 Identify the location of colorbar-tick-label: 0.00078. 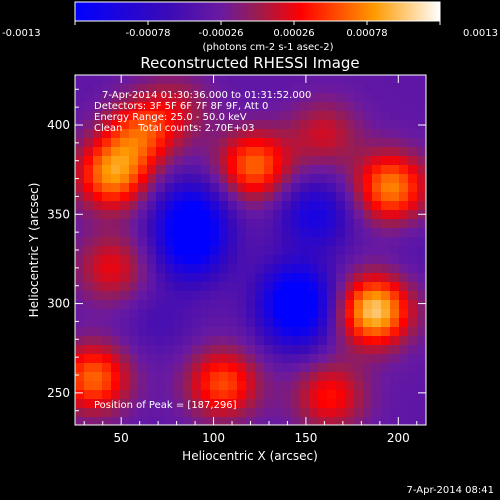
(366, 33).